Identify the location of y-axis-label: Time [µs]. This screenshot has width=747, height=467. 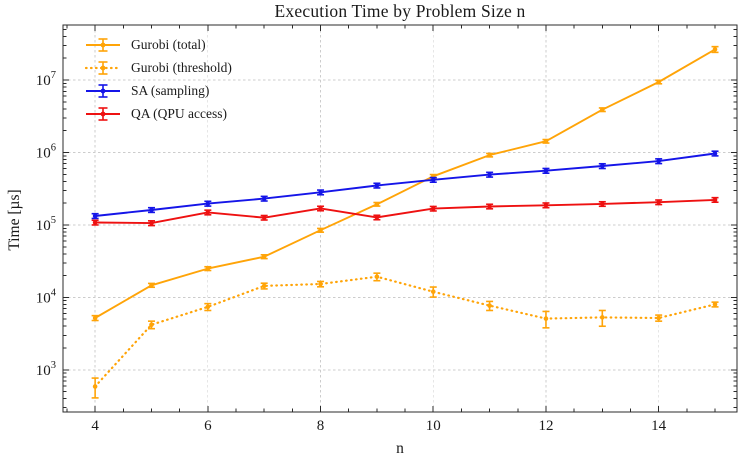
(14, 220).